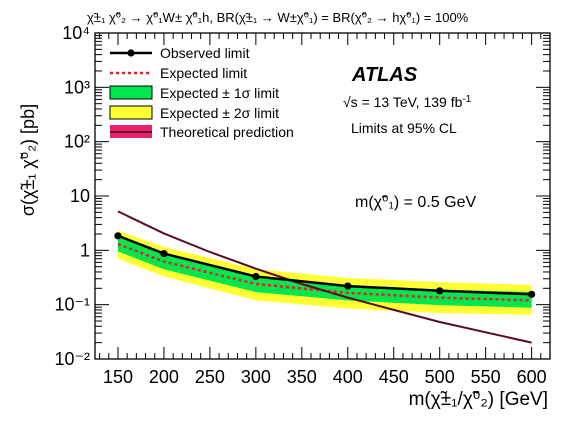  I want to click on legend-item-observed-limit: Observed limit, so click(180, 53).